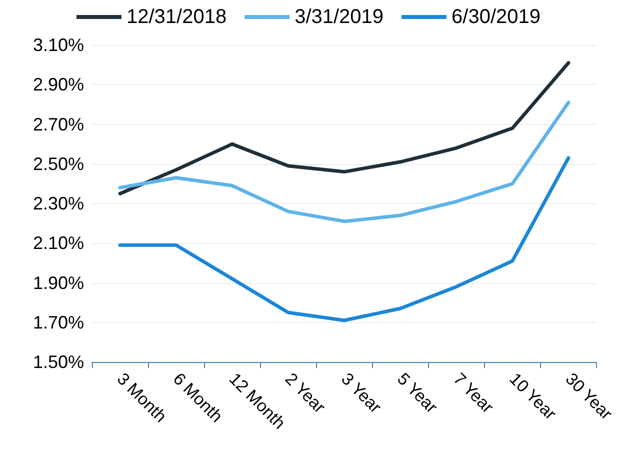 This screenshot has height=462, width=617. Describe the element at coordinates (58, 204) in the screenshot. I see `y-tick-label: 2.30%` at that location.